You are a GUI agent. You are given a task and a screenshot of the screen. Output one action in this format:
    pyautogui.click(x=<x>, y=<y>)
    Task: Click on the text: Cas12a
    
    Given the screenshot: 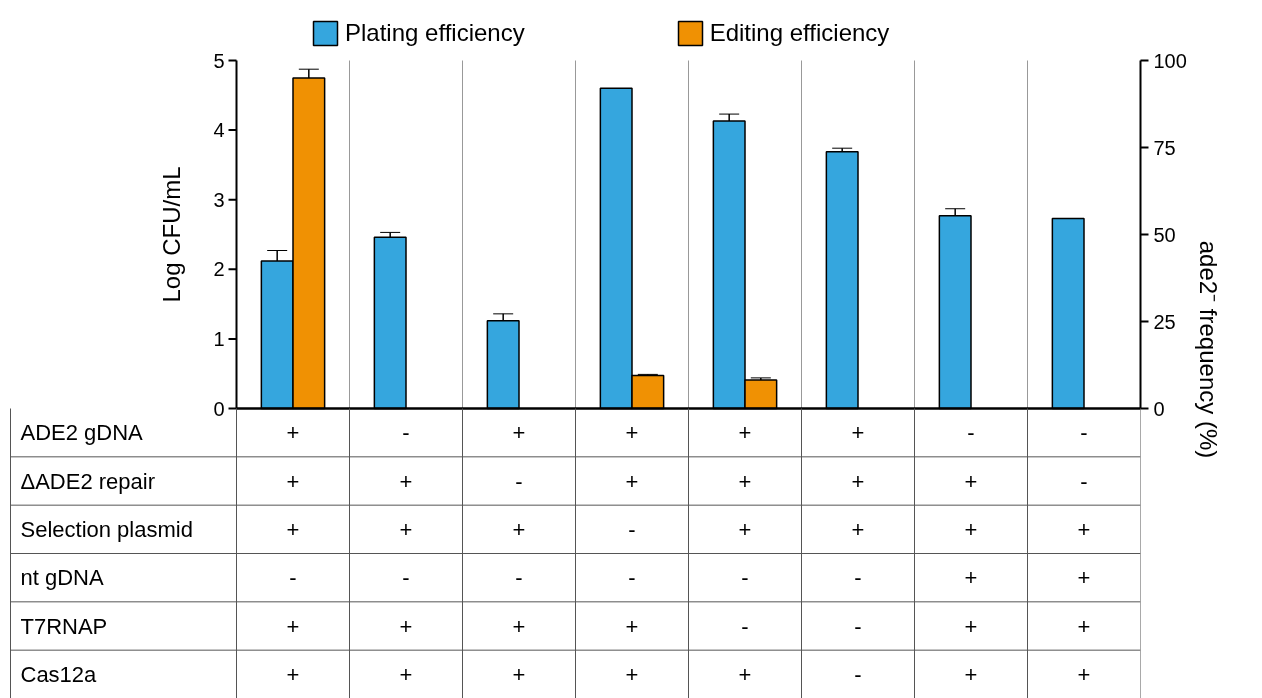 What is the action you would take?
    pyautogui.click(x=59, y=674)
    